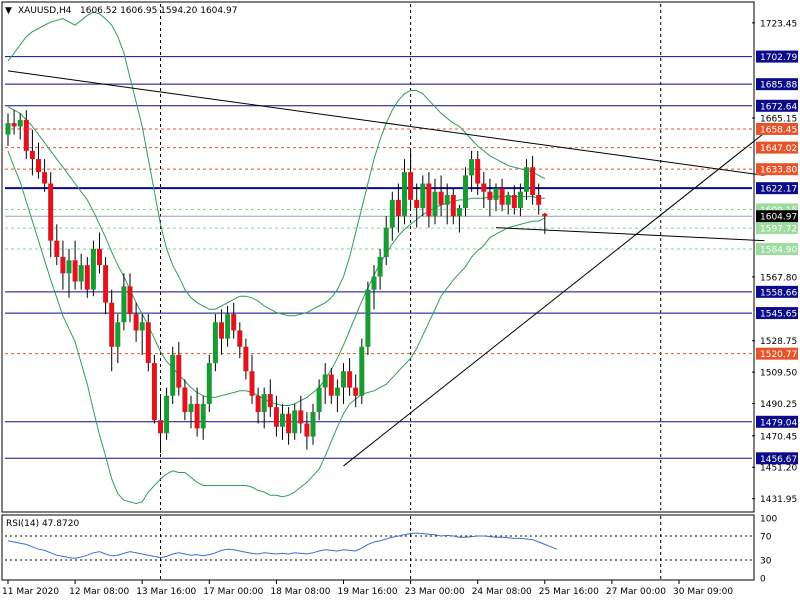  What do you see at coordinates (8, 11) in the screenshot?
I see `collapse-arrow-icon: ▼` at bounding box center [8, 11].